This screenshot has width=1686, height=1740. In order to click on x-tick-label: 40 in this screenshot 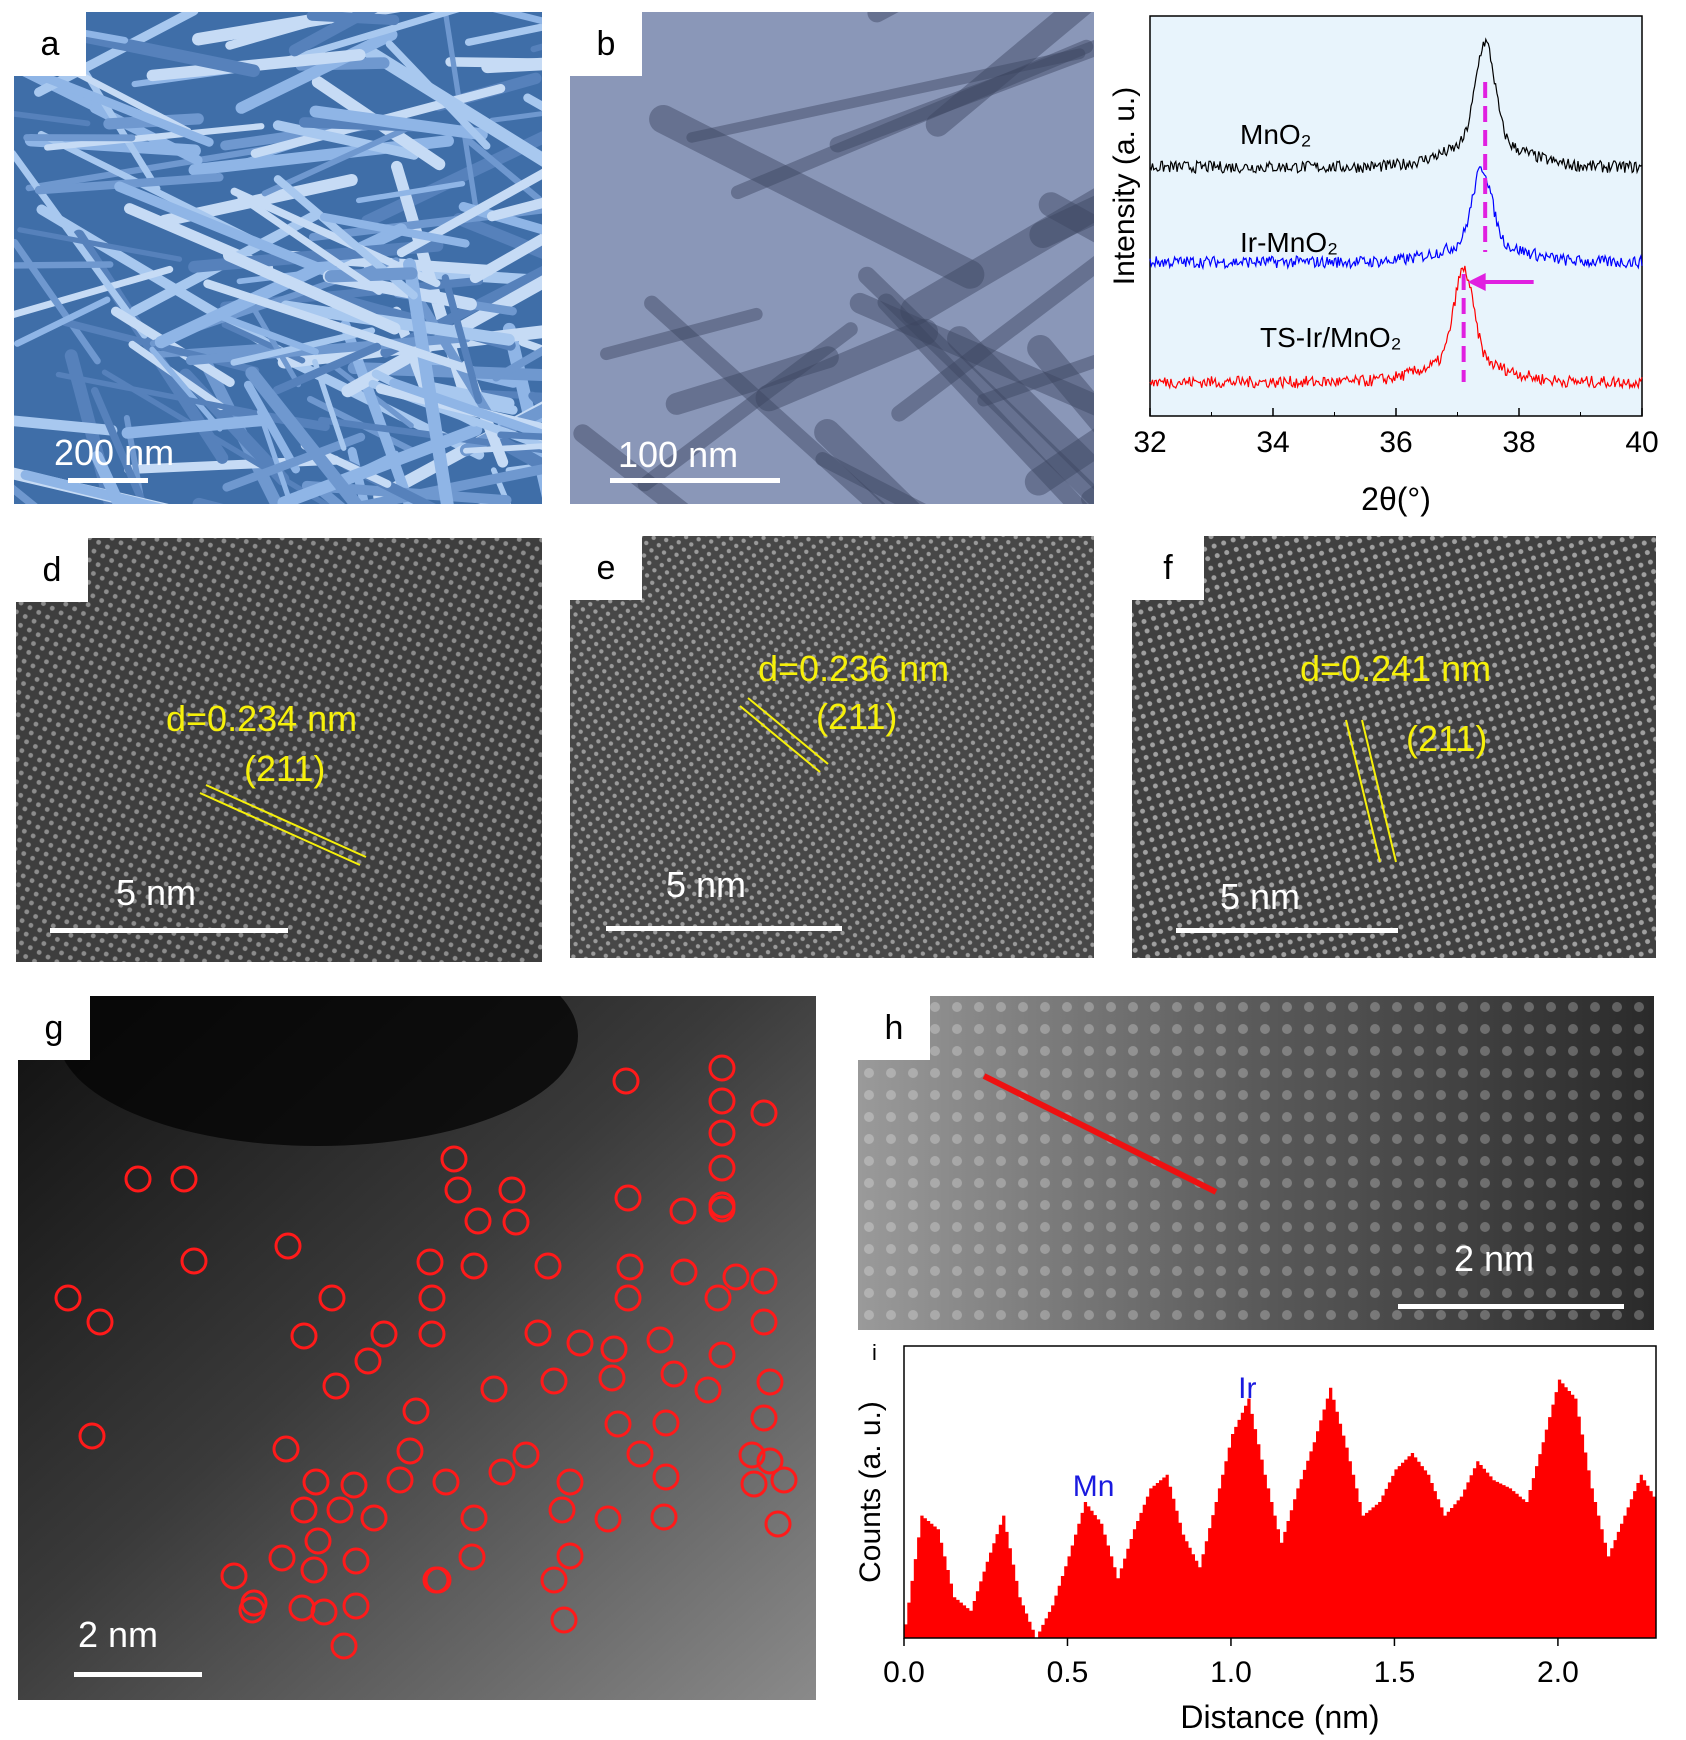, I will do `click(1641, 442)`.